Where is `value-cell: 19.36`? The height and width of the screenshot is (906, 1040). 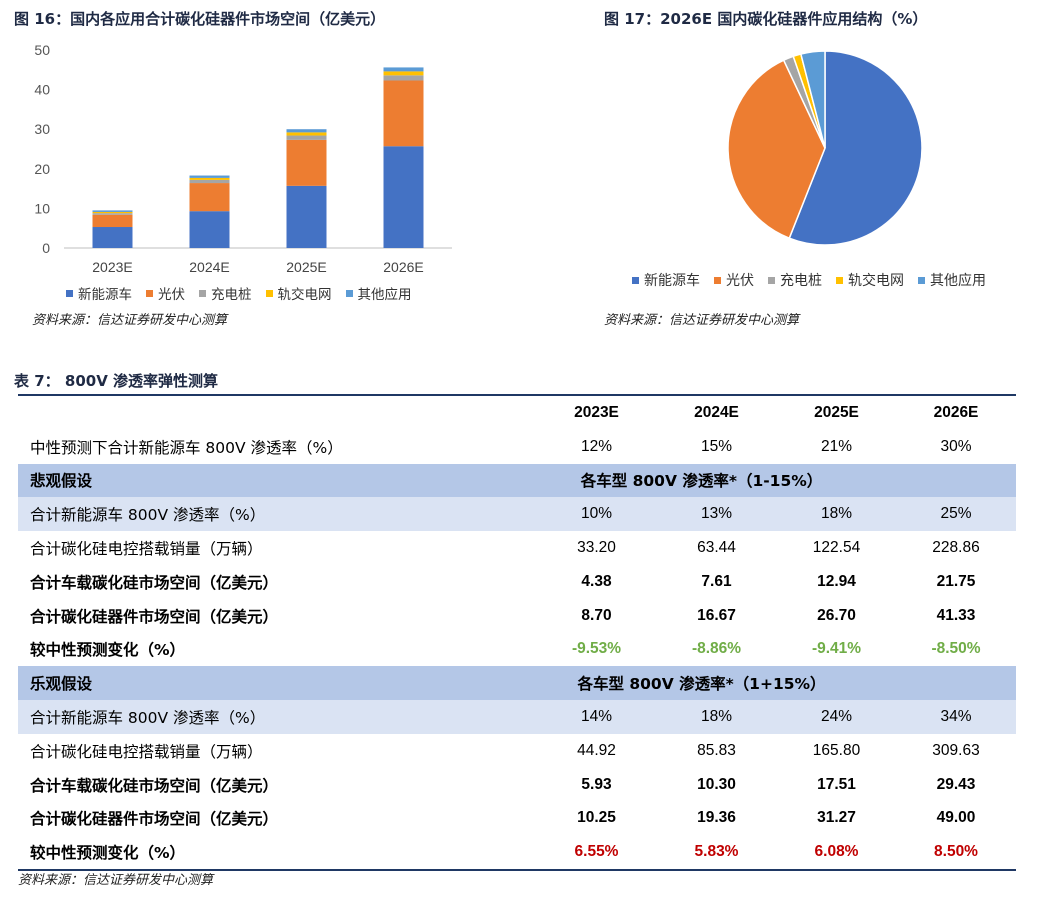 value-cell: 19.36 is located at coordinates (716, 818).